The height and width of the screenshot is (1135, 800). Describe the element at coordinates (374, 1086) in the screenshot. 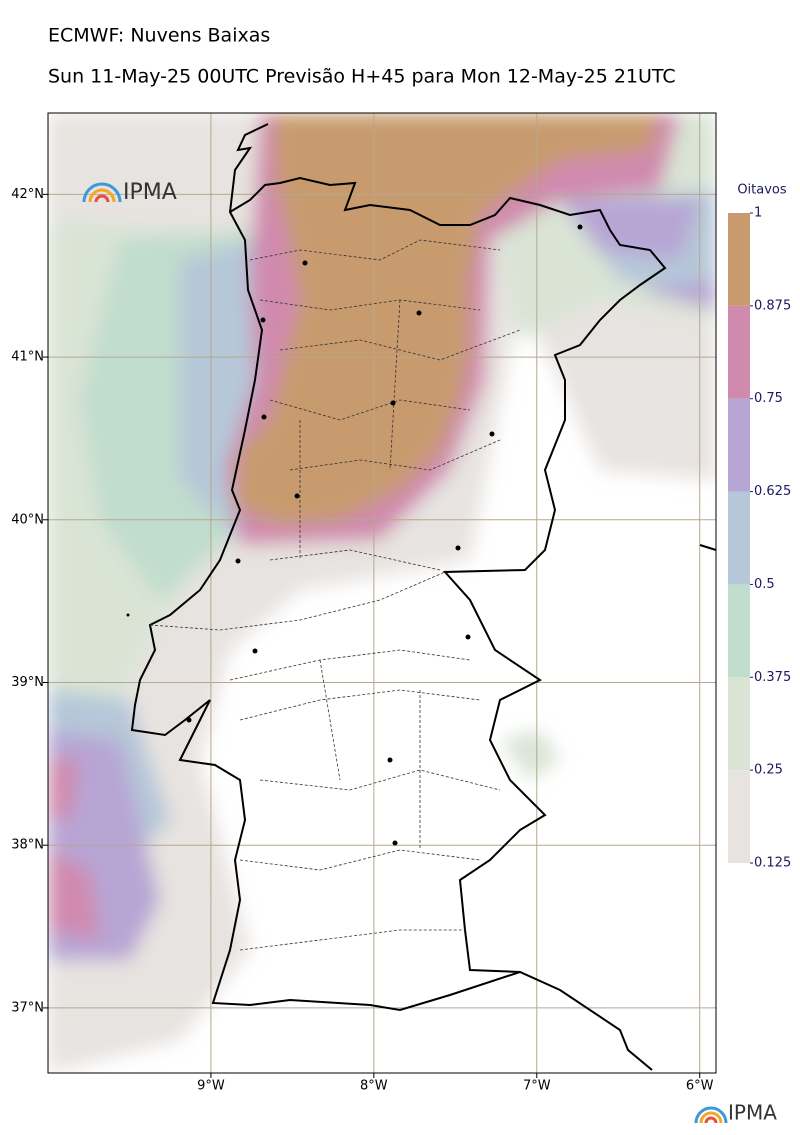

I see `x-tick-label: 8°W` at that location.